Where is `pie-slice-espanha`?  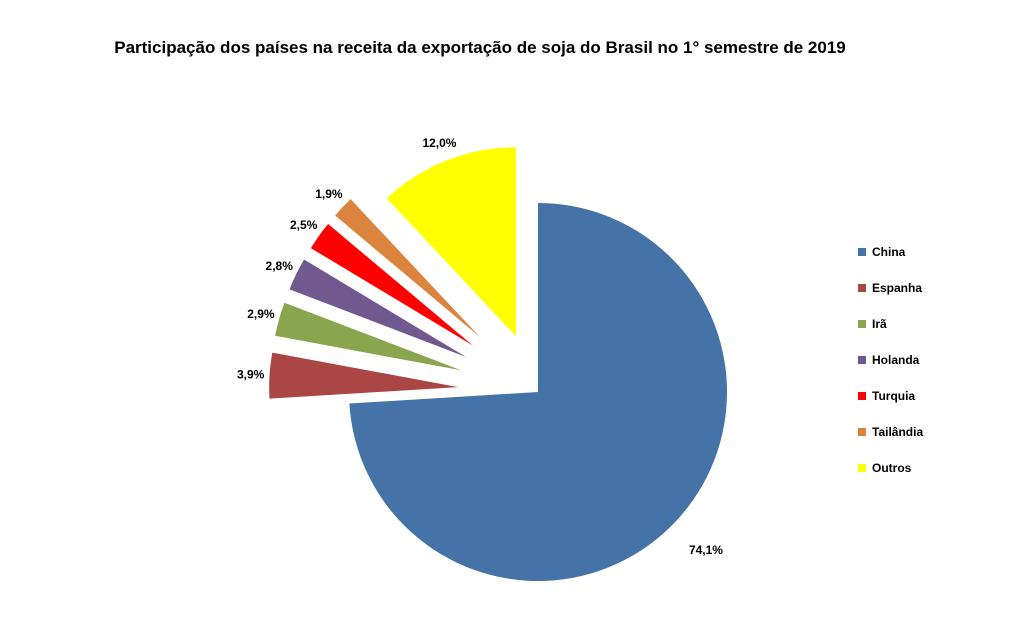
pie-slice-espanha is located at coordinates (364, 375).